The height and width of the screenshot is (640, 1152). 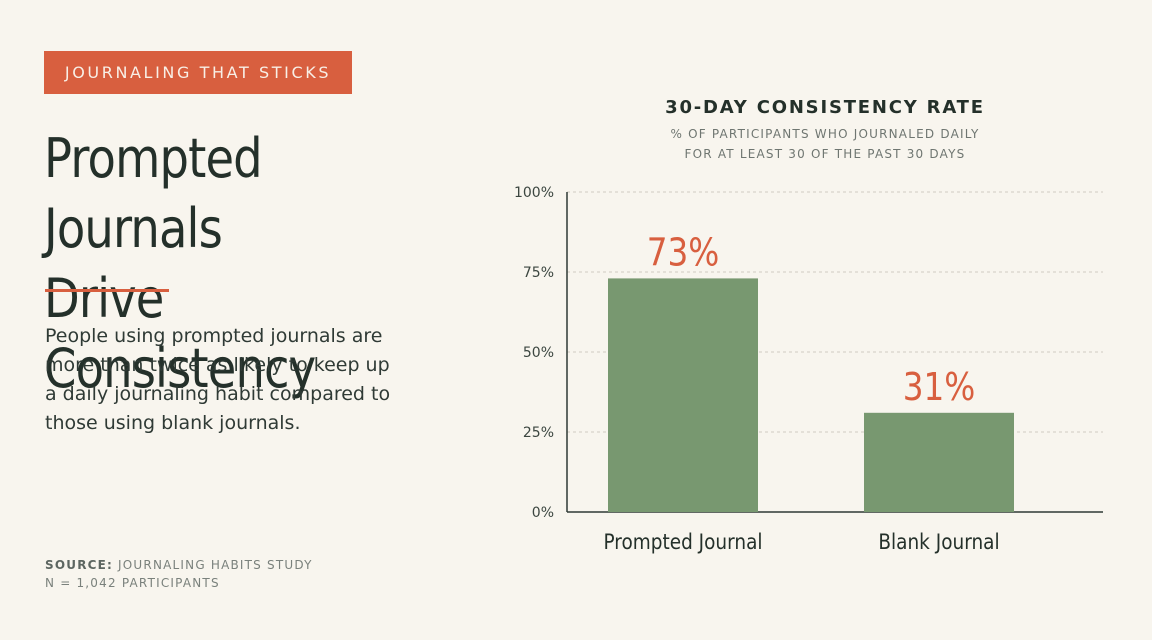 I want to click on chart-subtitle-line-2: FOR AT LEAST 30 OF THE PAST 30 DAYS, so click(x=825, y=154).